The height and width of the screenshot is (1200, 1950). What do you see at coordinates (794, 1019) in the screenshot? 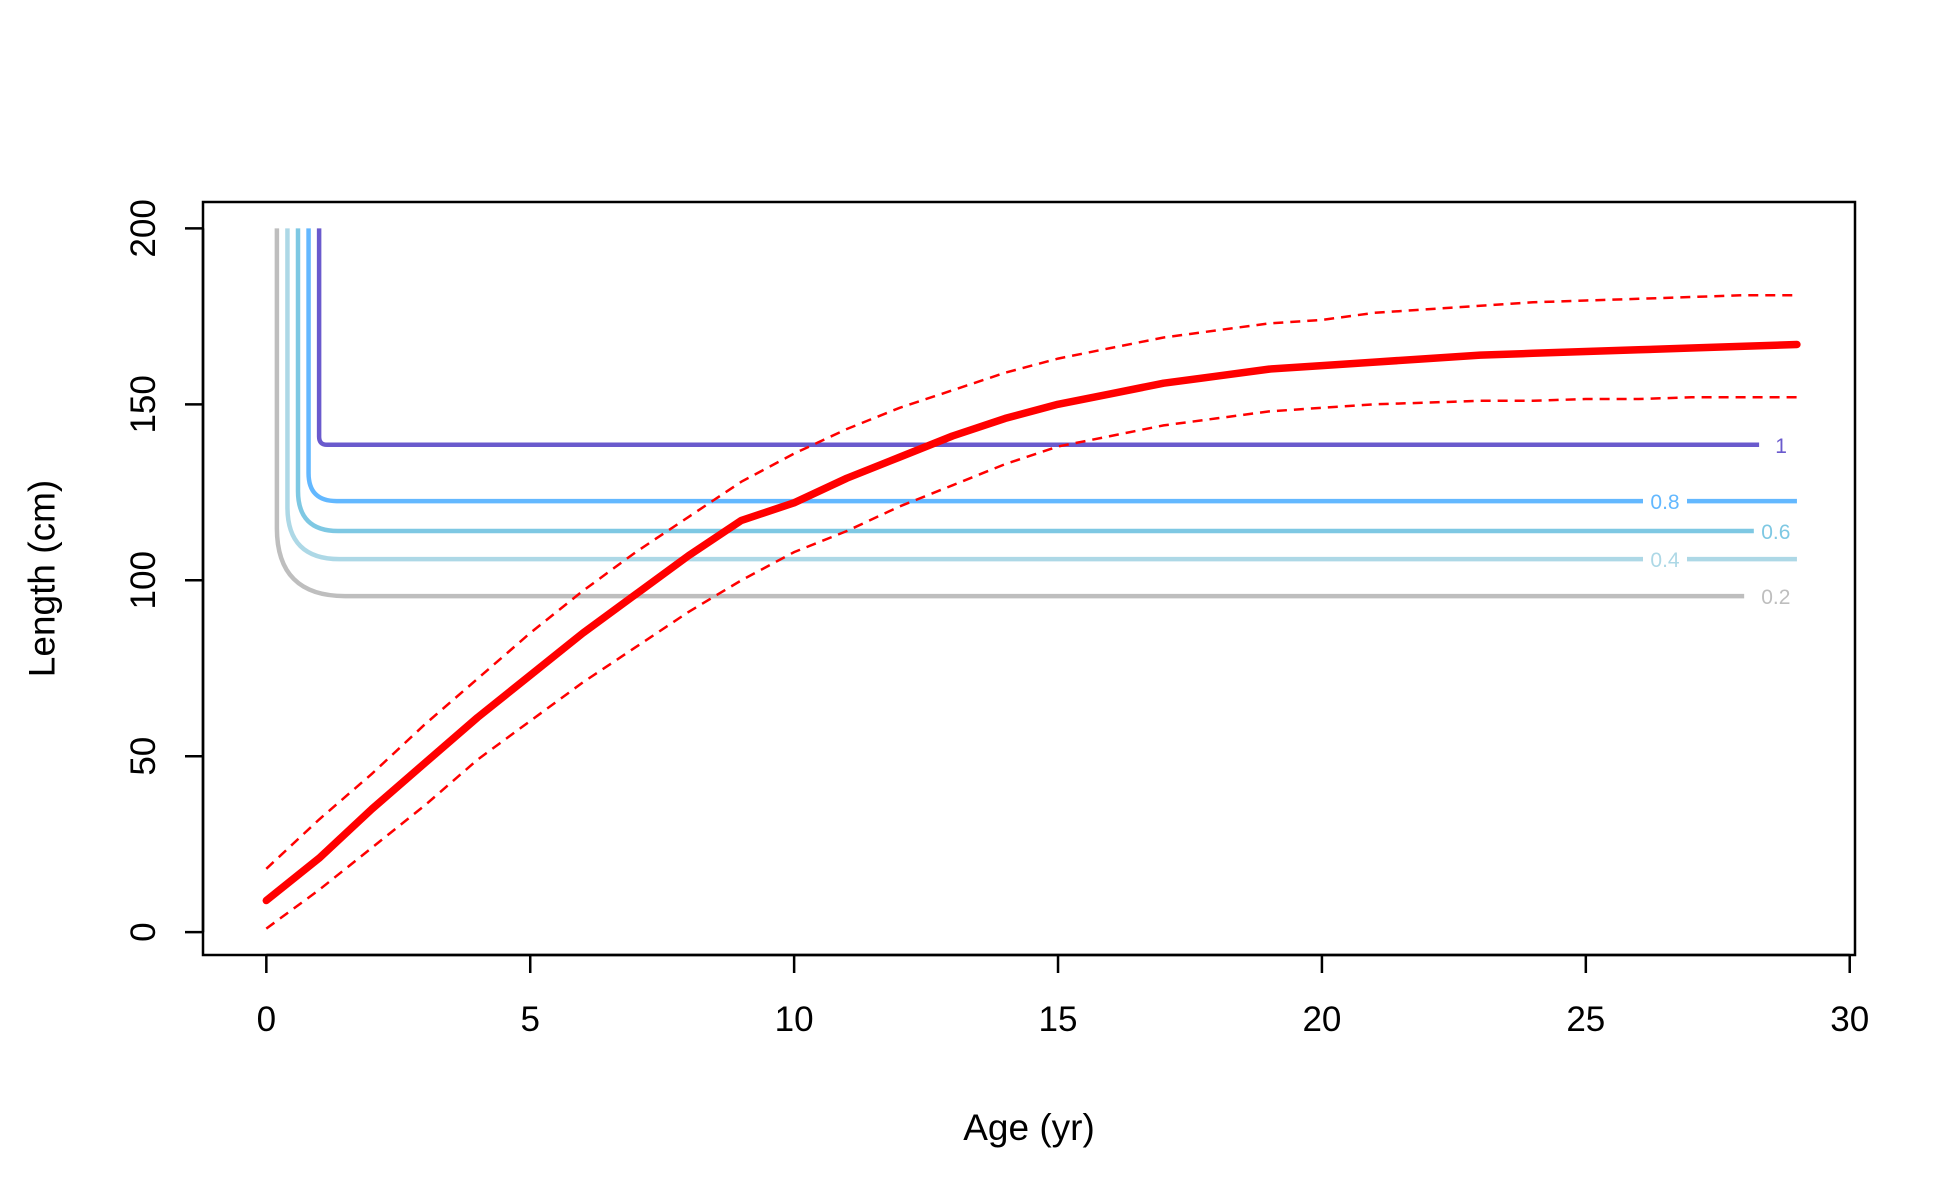
I see `x-tick-label-10: 10` at bounding box center [794, 1019].